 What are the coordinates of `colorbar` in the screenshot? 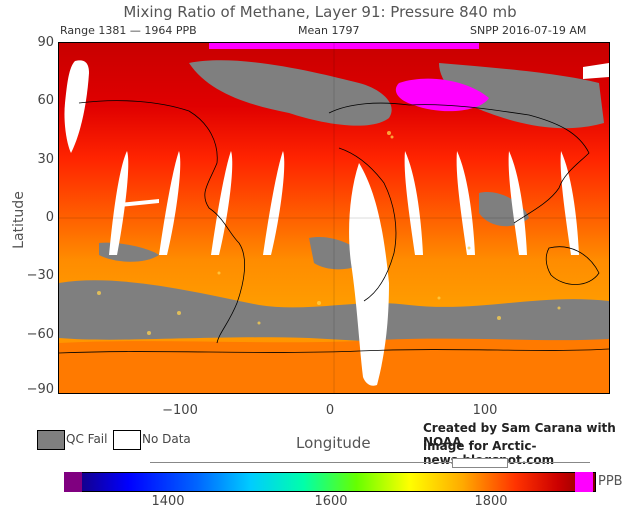 It's located at (330, 482).